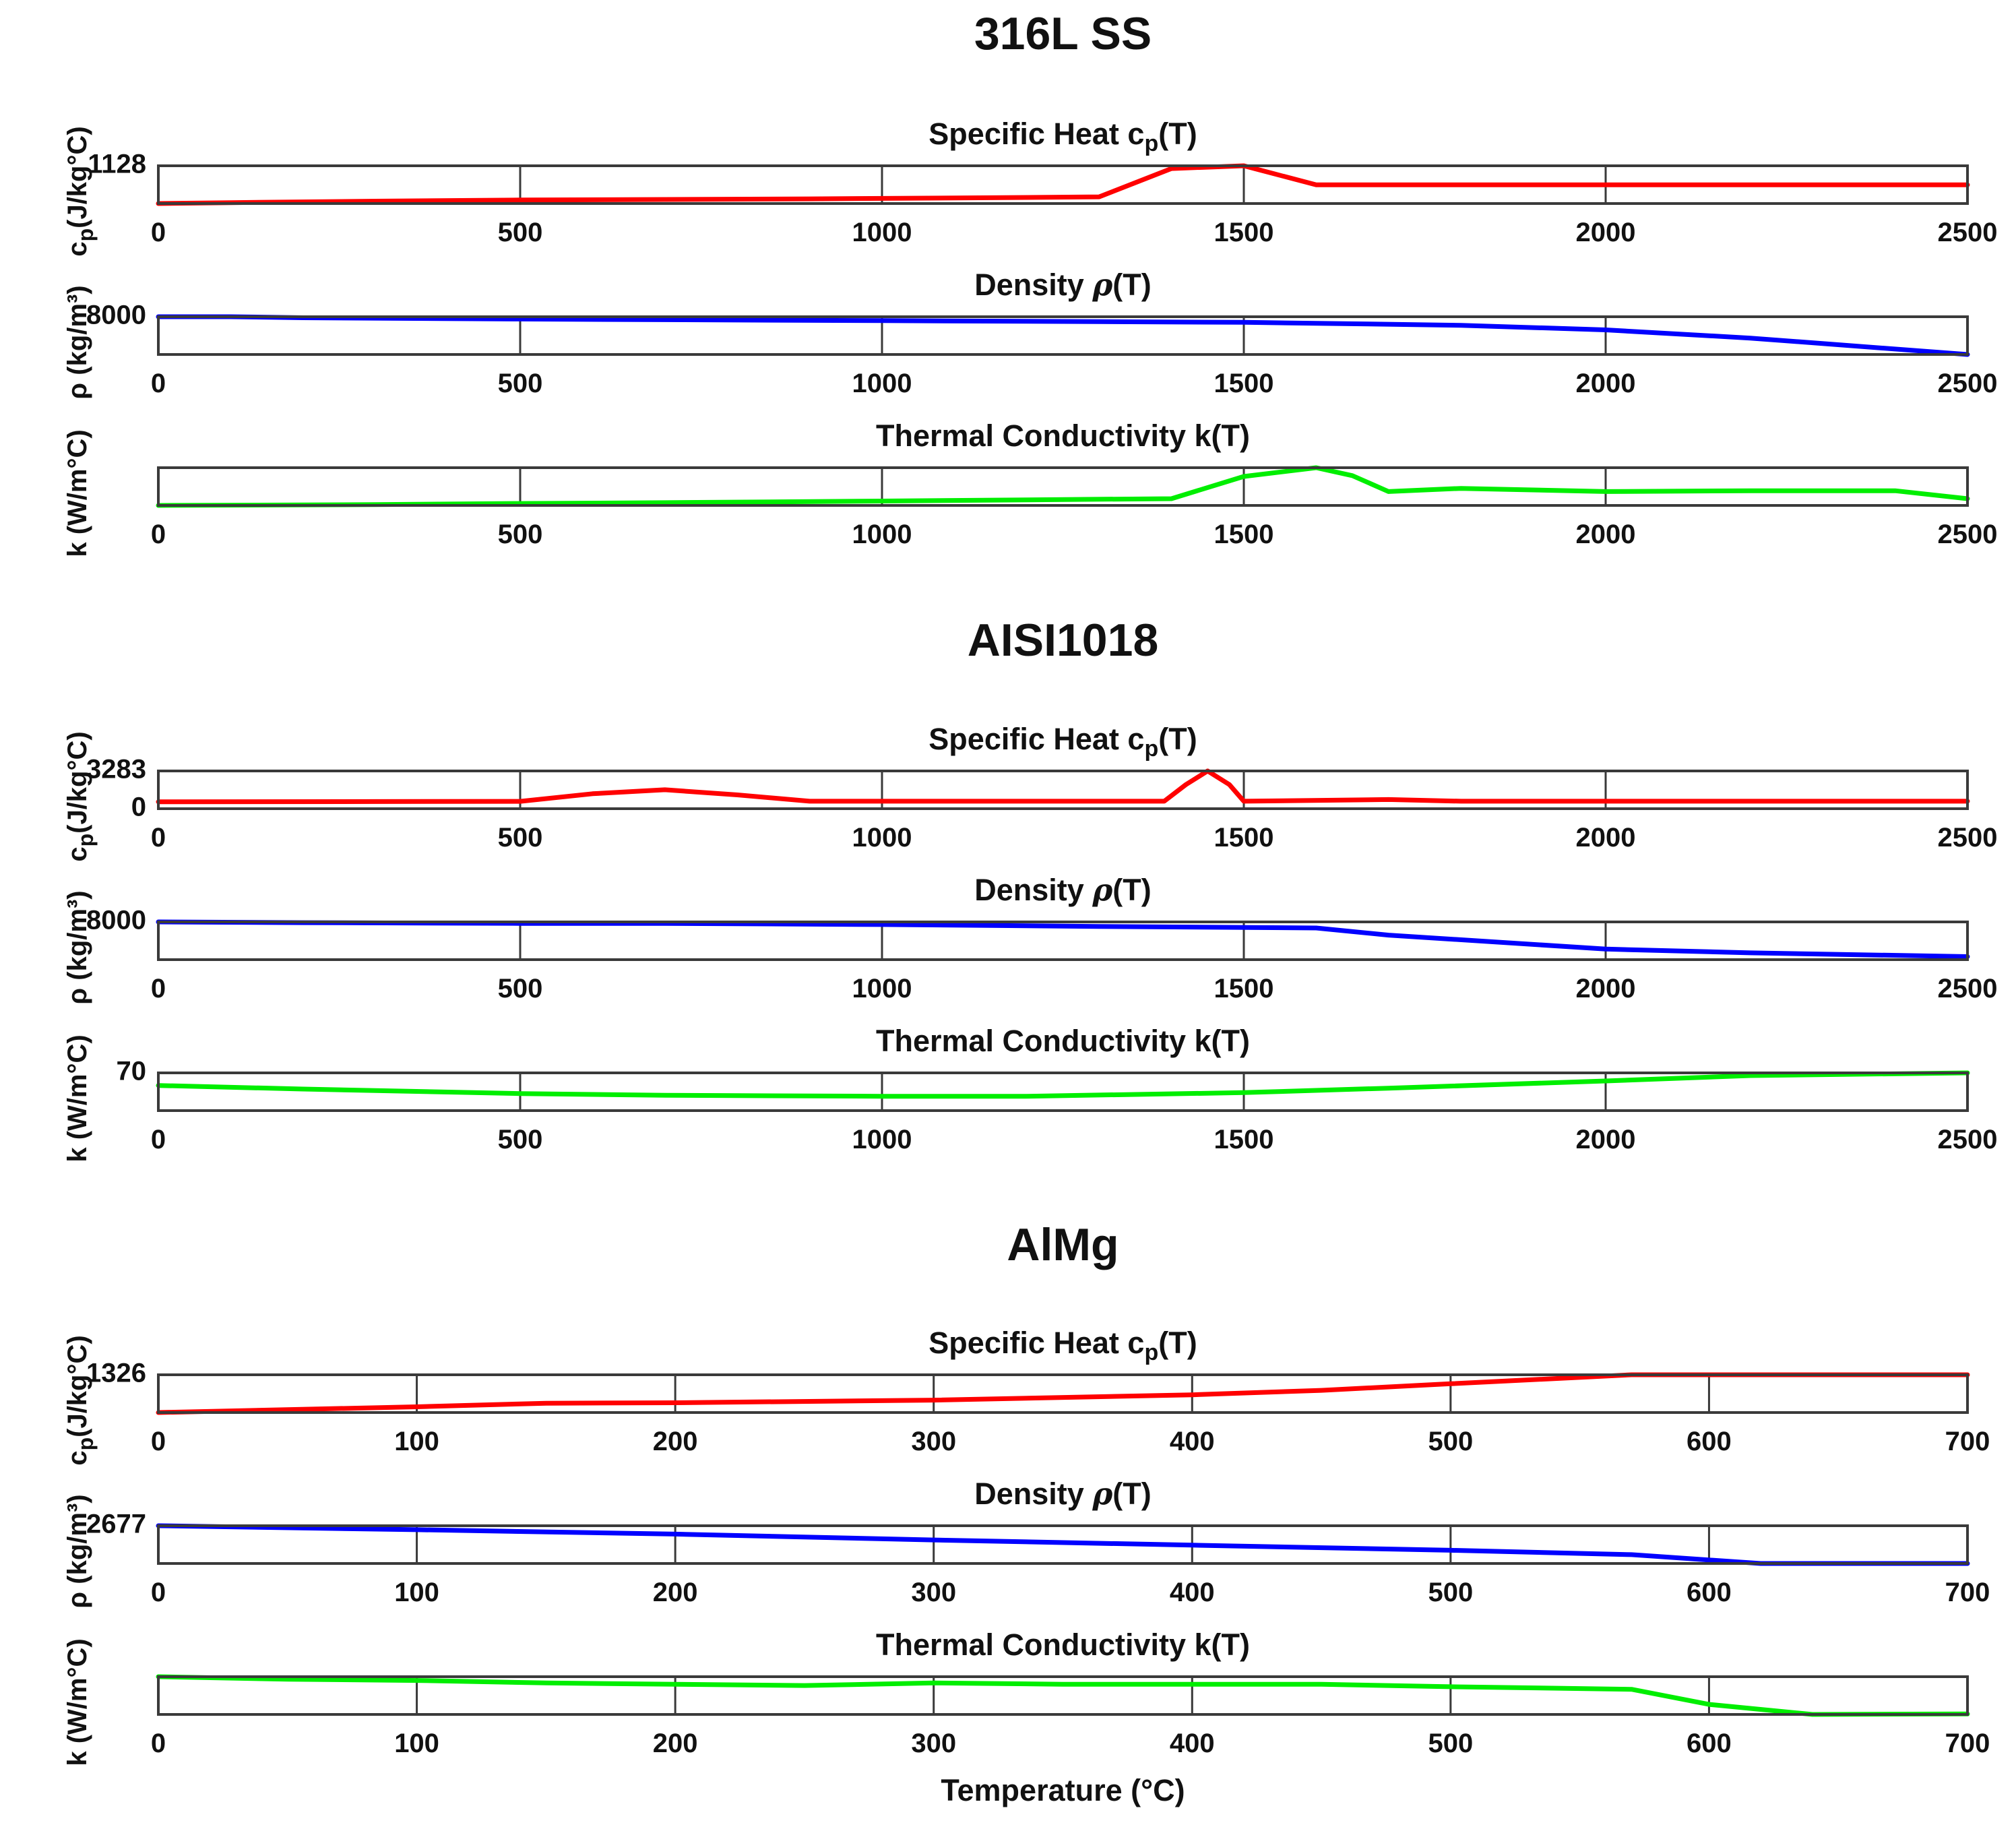 The image size is (2016, 1829). Describe the element at coordinates (1063, 1790) in the screenshot. I see `x-axis-label: Temperature (°C)` at that location.